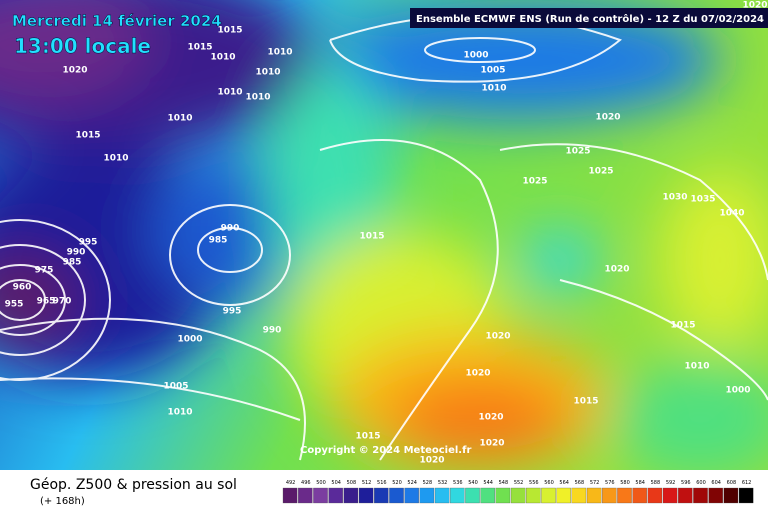 The height and width of the screenshot is (512, 768). Describe the element at coordinates (747, 483) in the screenshot. I see `scale-label: 612` at that location.